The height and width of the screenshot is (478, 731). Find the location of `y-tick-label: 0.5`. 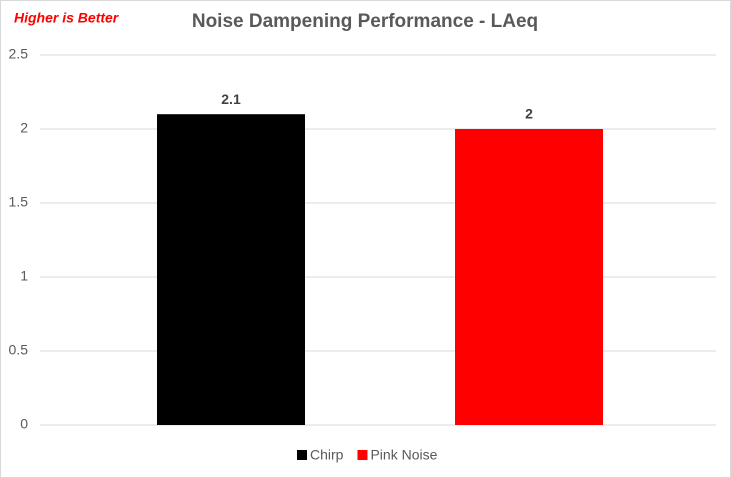

y-tick-label: 0.5 is located at coordinates (19, 350).